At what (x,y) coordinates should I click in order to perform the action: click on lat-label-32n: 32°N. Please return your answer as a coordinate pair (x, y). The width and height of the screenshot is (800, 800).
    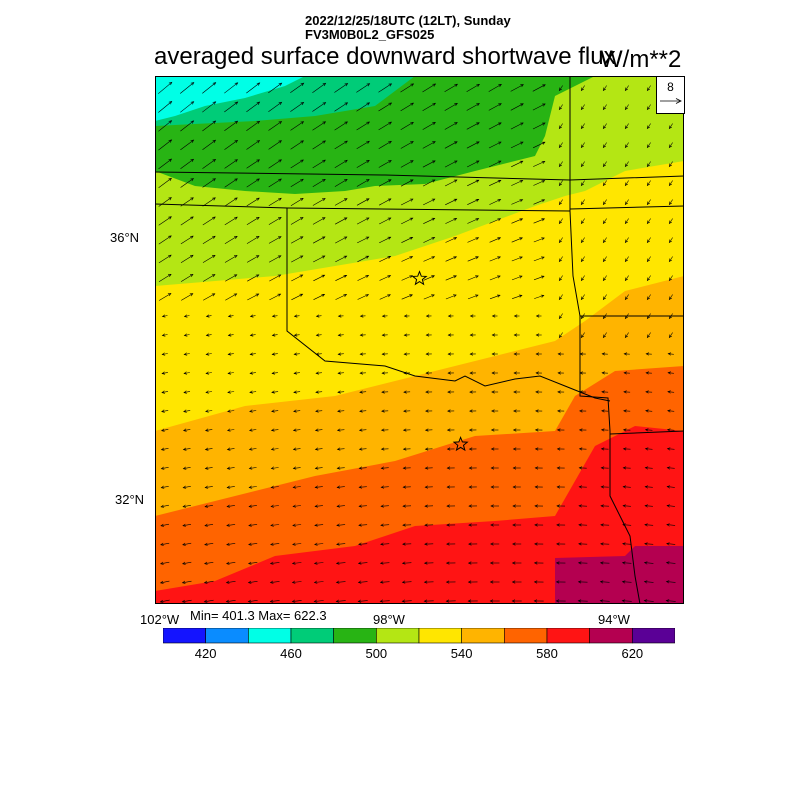
    Looking at the image, I should click on (130, 499).